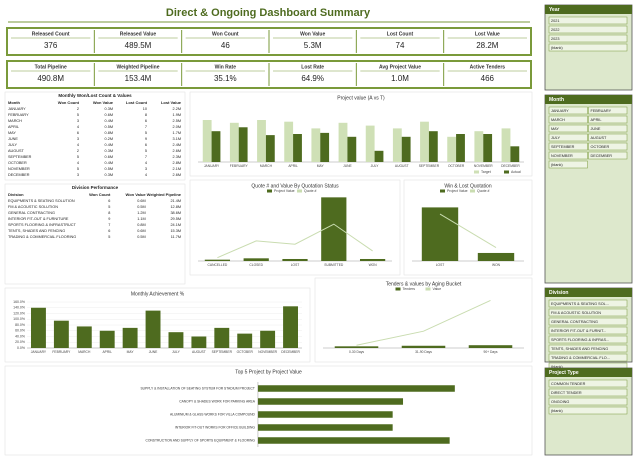  I want to click on table-cell: 0.5M, so click(109, 127).